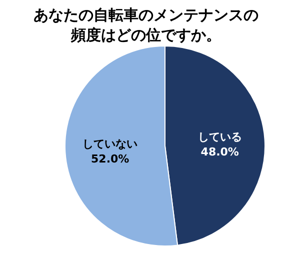  What do you see at coordinates (219, 152) in the screenshot?
I see `data-label: 48.0%` at bounding box center [219, 152].